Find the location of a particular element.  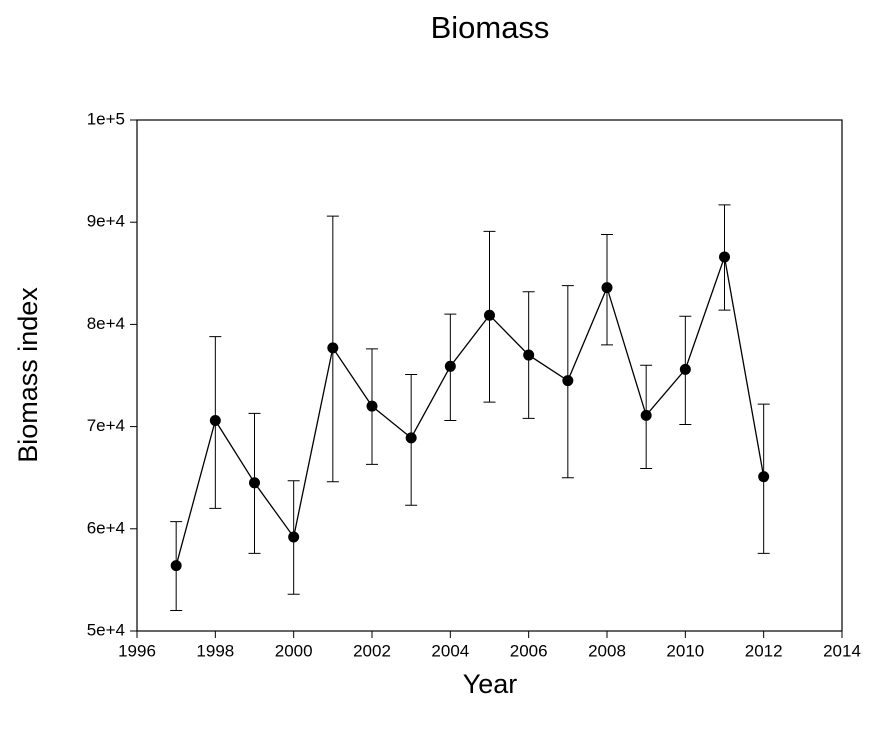

x-tick-label: 2006 is located at coordinates (529, 650).